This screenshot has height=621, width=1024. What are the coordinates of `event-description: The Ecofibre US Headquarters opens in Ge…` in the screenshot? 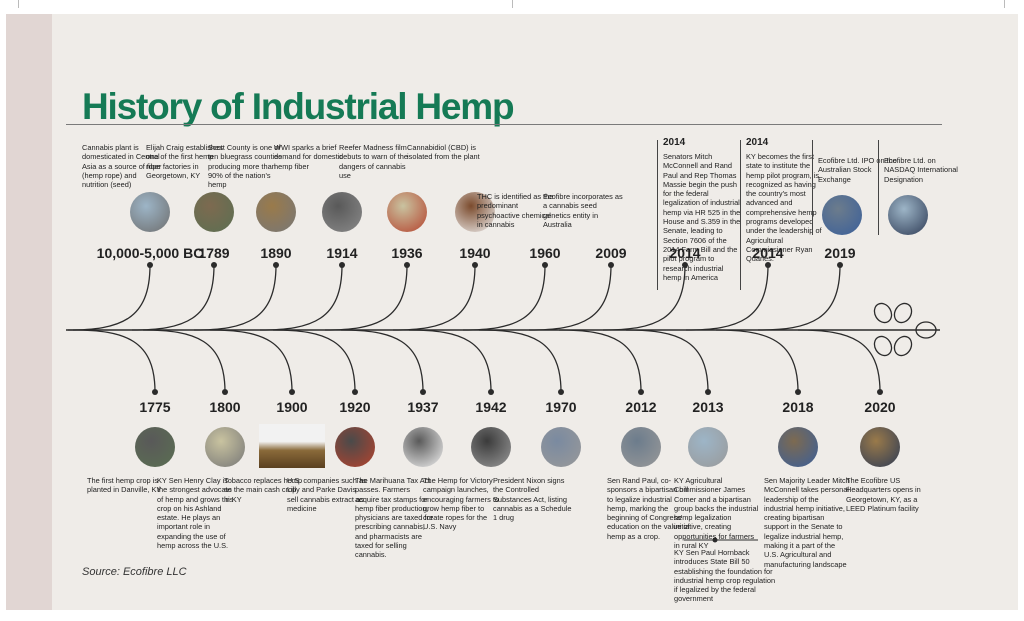 It's located at (883, 494).